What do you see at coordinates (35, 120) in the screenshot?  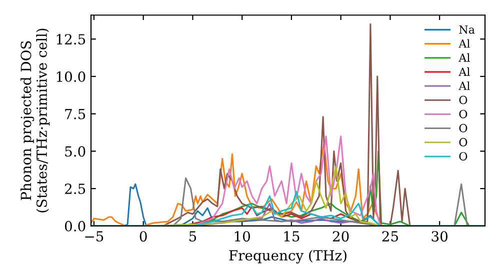 I see `y-axis-title: Phonon projected DOS (States/THz·primitive cell)` at bounding box center [35, 120].